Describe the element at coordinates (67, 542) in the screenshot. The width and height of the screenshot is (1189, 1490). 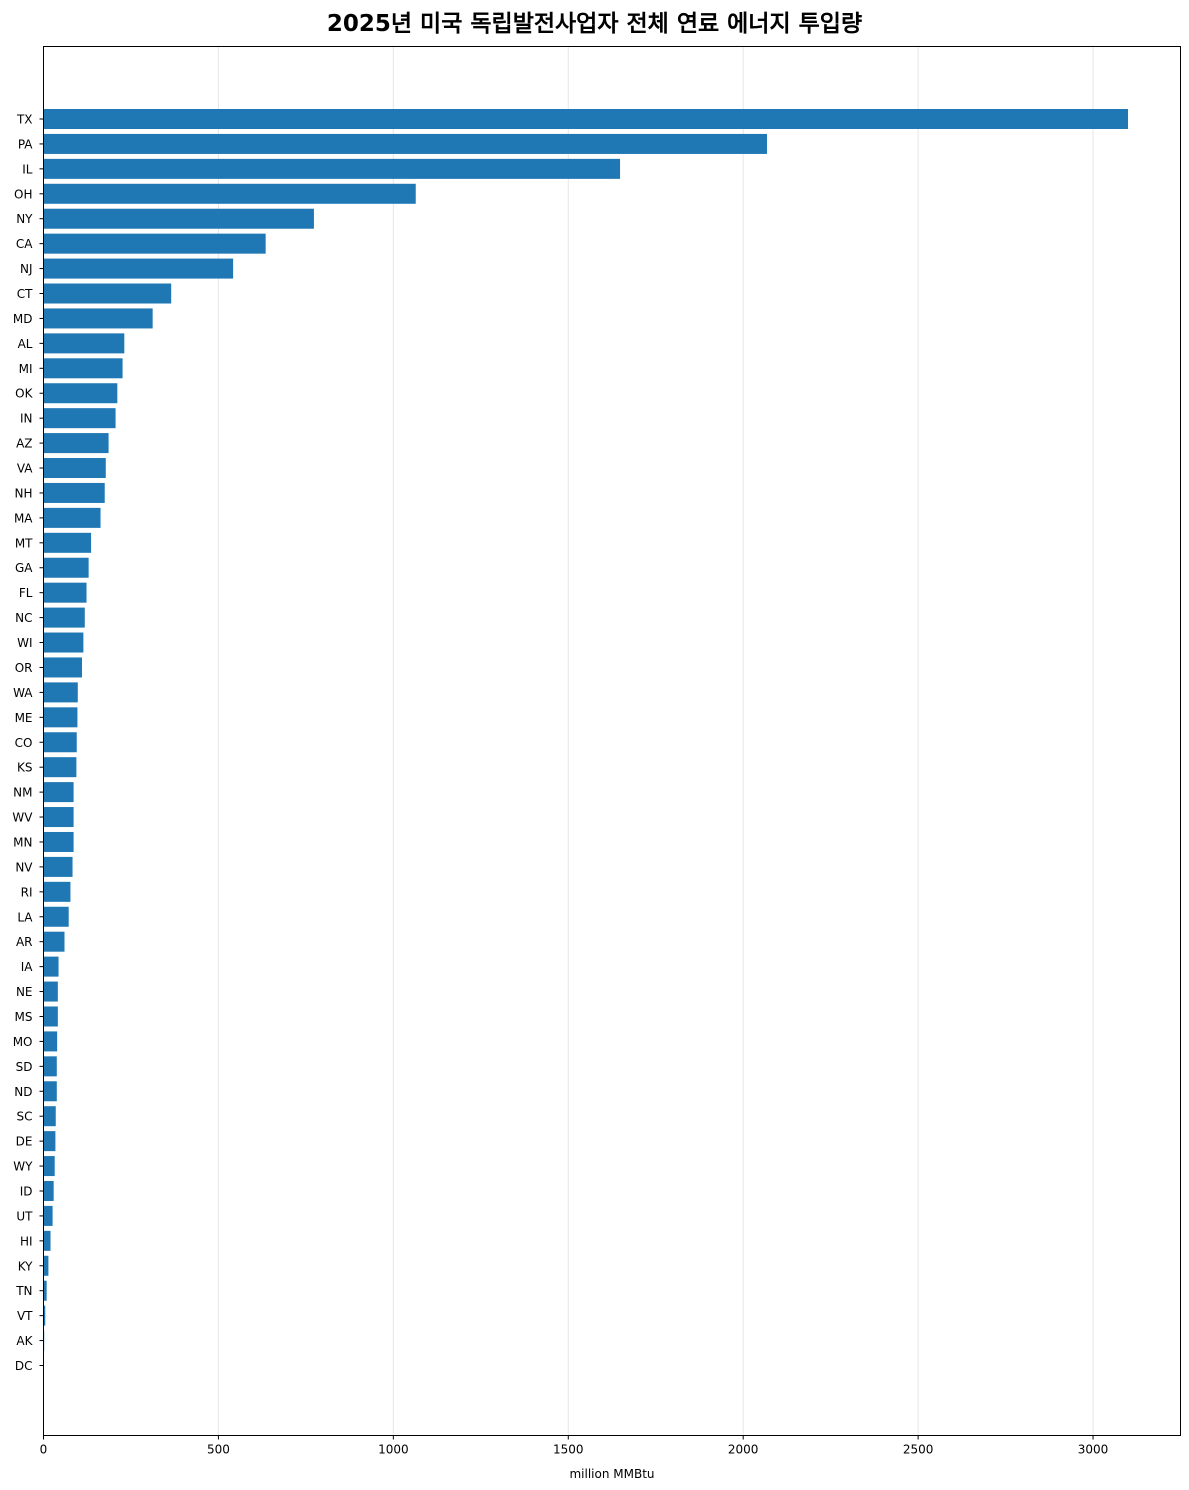
I see `bar-mt` at that location.